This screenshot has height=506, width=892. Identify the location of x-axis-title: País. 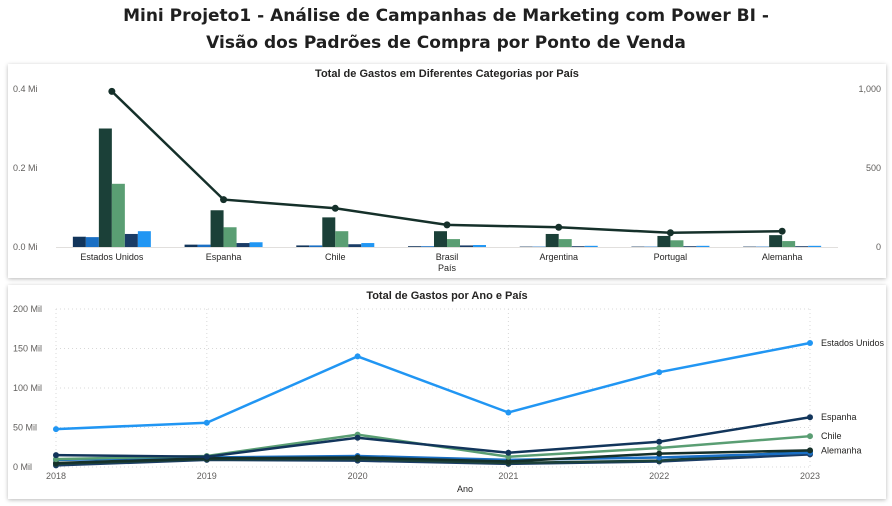
(447, 268).